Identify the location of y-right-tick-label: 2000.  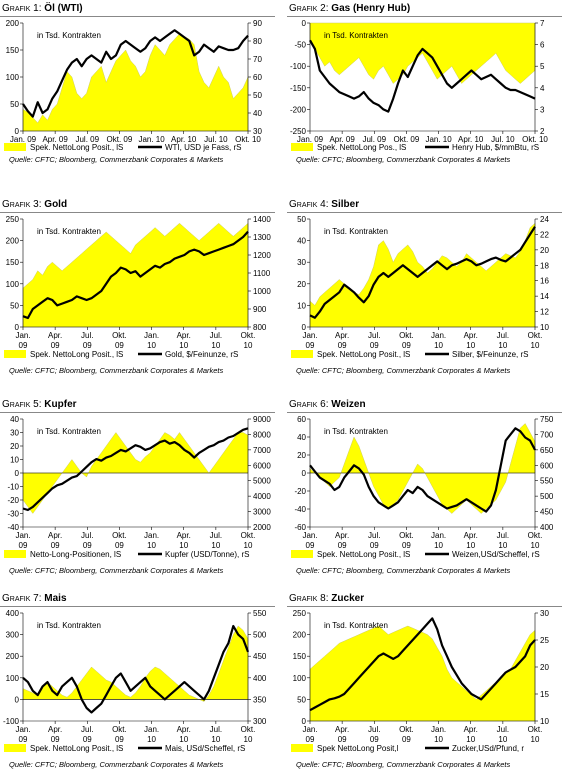
(262, 527).